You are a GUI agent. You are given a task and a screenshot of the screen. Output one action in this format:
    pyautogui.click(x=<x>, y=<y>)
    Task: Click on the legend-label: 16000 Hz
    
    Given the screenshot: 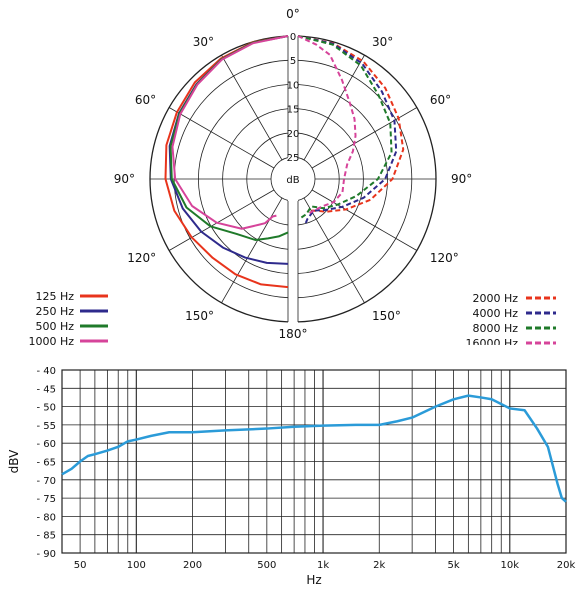 What is the action you would take?
    pyautogui.click(x=491, y=341)
    